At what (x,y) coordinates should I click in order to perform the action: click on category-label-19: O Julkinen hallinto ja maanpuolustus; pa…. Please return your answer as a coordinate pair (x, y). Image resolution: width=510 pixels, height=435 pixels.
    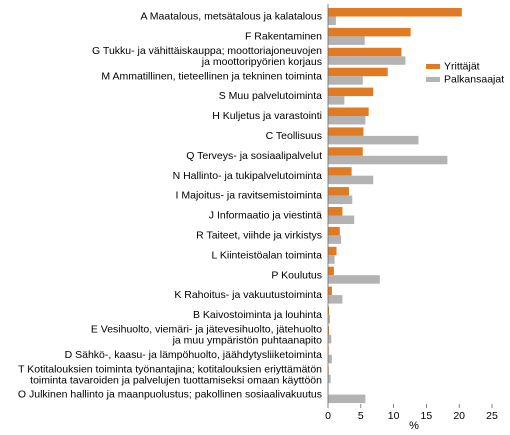
    Looking at the image, I should click on (170, 395).